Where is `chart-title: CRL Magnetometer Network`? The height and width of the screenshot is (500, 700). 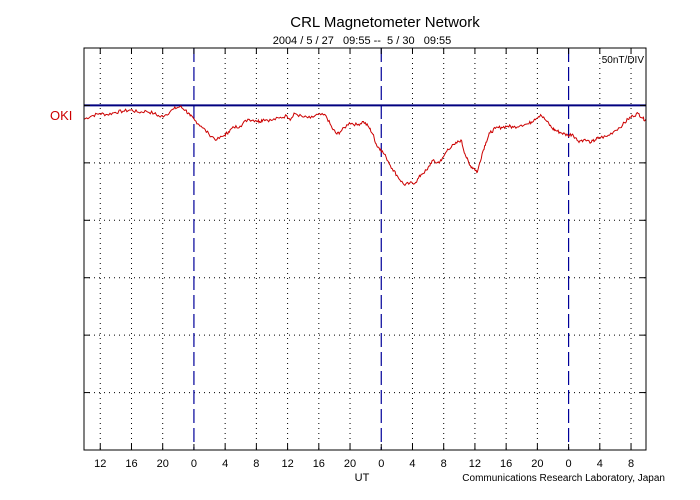
chart-title: CRL Magnetometer Network is located at coordinates (385, 22).